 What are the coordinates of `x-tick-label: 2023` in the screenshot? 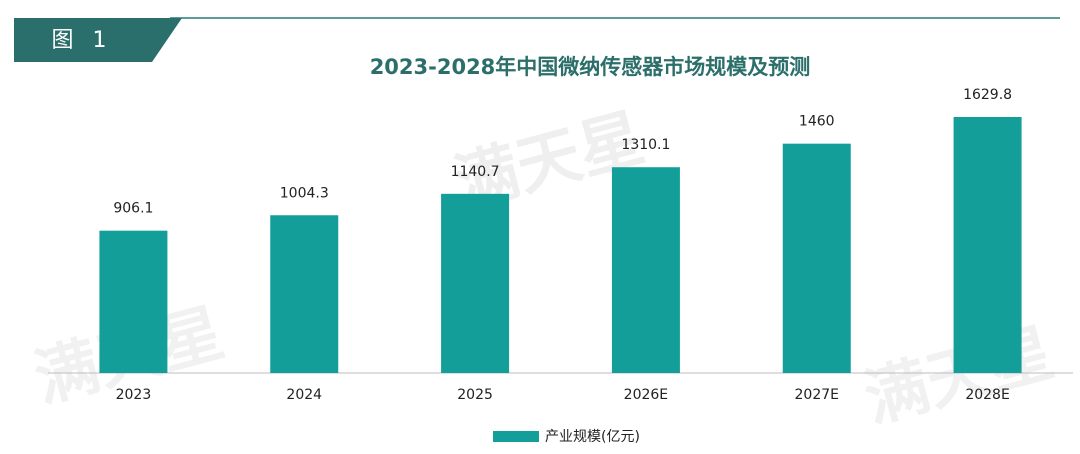 It's located at (134, 395).